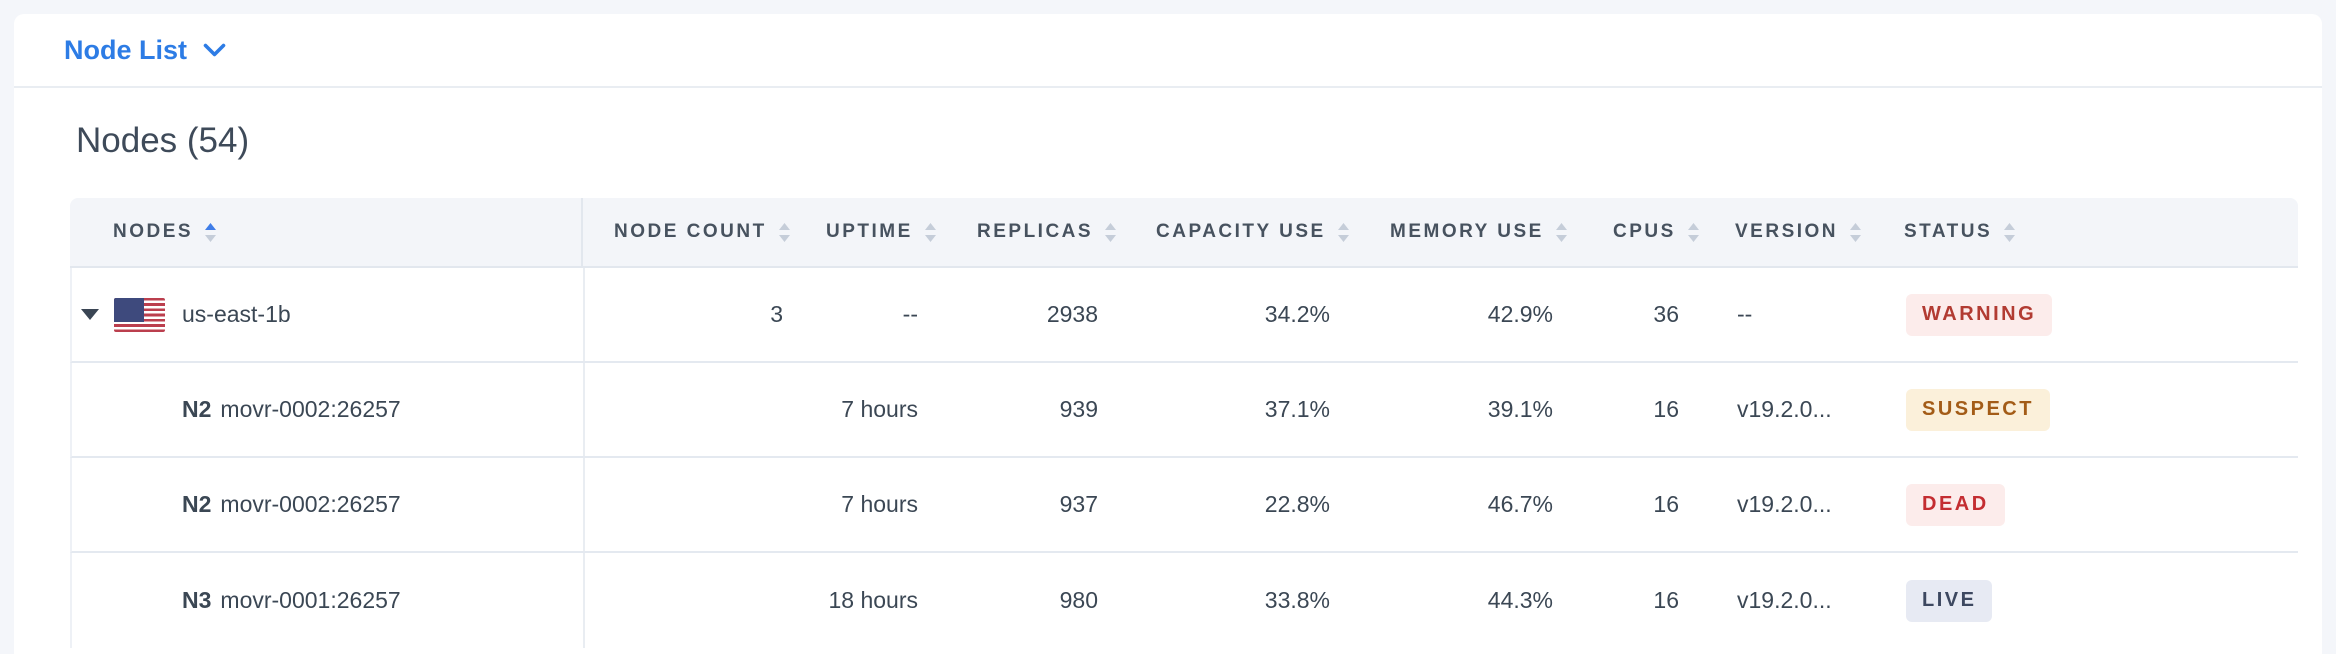 This screenshot has width=2336, height=654. What do you see at coordinates (873, 600) in the screenshot?
I see `uptime-cell: 18 hours` at bounding box center [873, 600].